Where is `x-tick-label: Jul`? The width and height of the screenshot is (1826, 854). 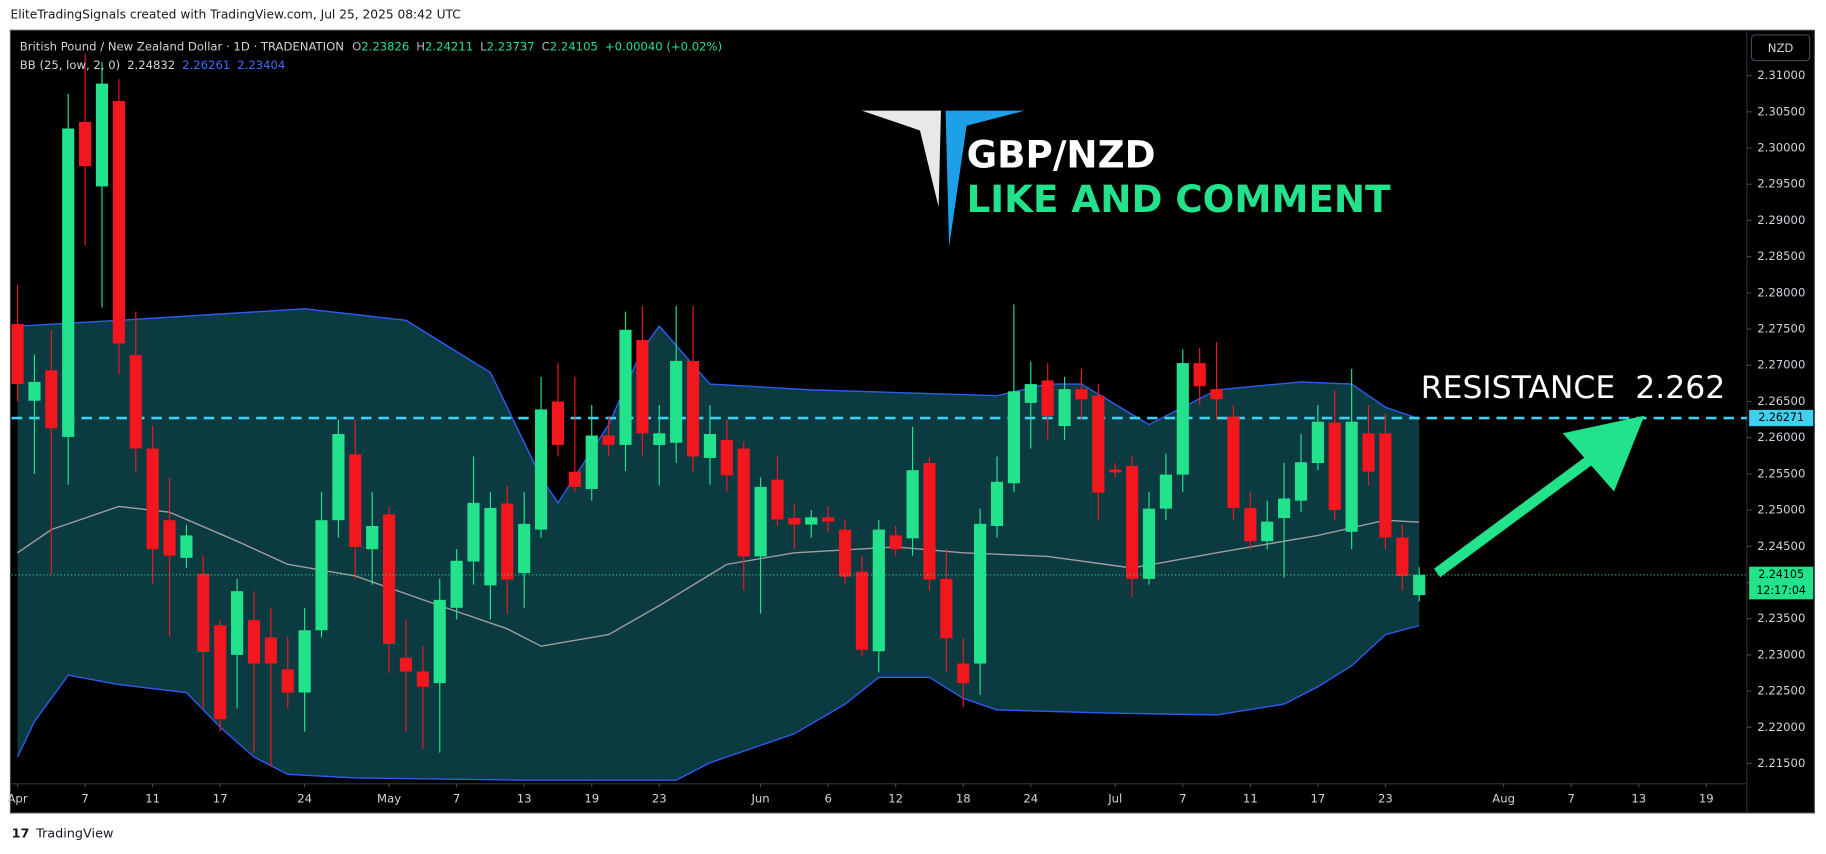 x-tick-label: Jul is located at coordinates (1114, 798).